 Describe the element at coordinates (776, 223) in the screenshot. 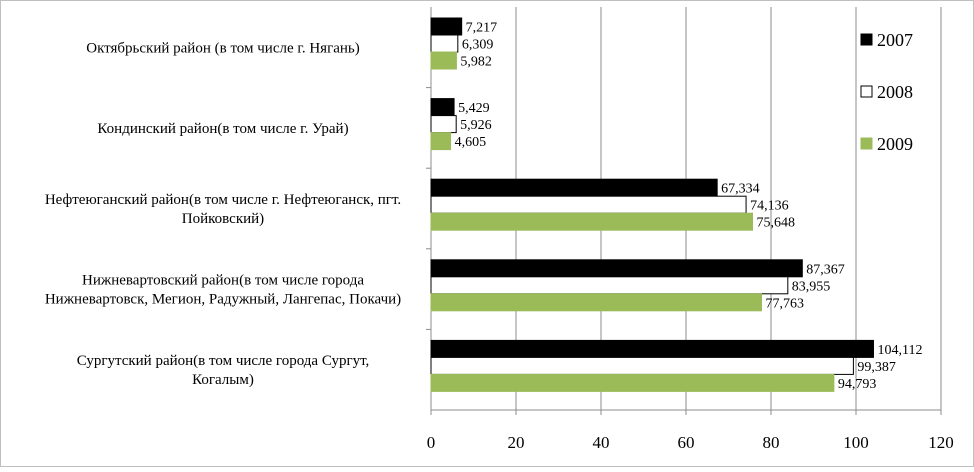

I see `data-label: 75,648` at that location.